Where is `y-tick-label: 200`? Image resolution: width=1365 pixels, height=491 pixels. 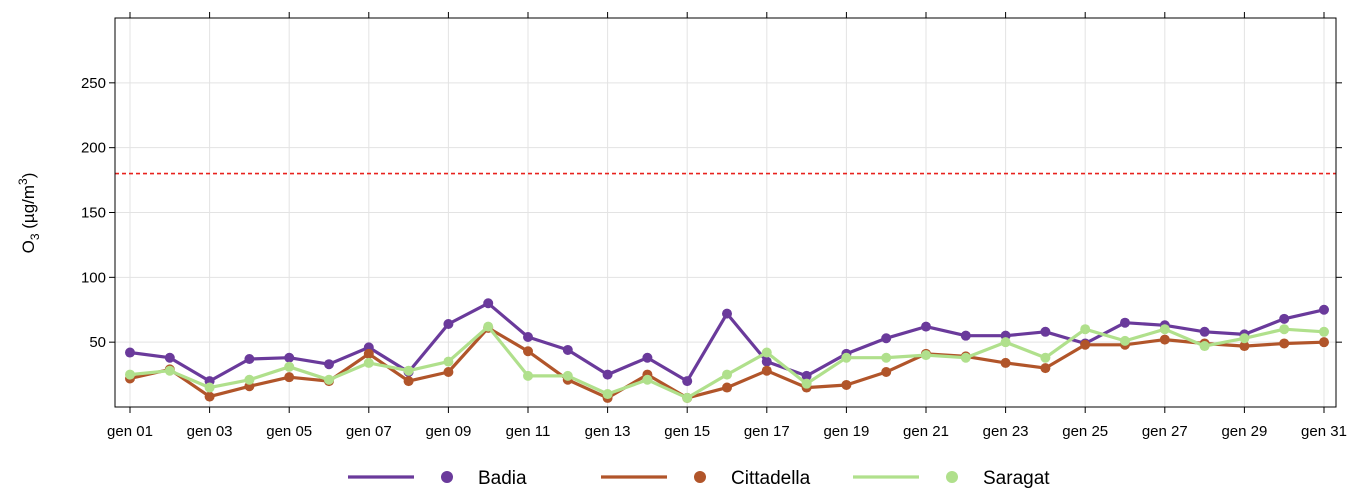
y-tick-label: 200 is located at coordinates (93, 148).